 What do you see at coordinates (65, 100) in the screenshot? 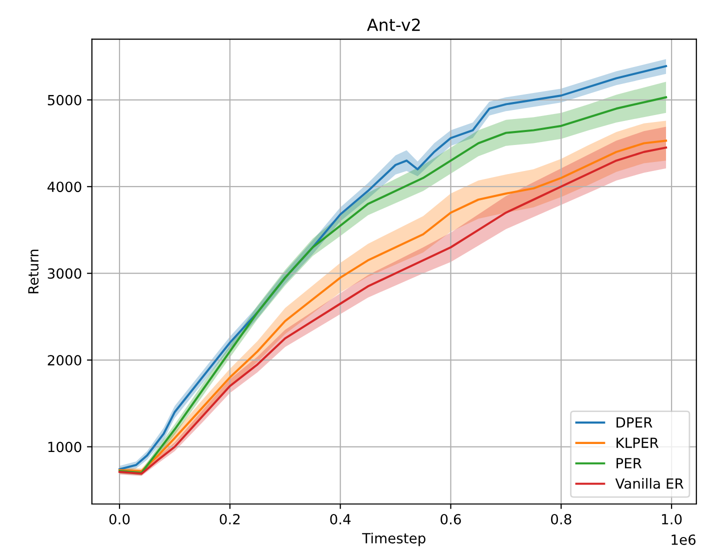
I see `y-tick-label: 5000` at bounding box center [65, 100].